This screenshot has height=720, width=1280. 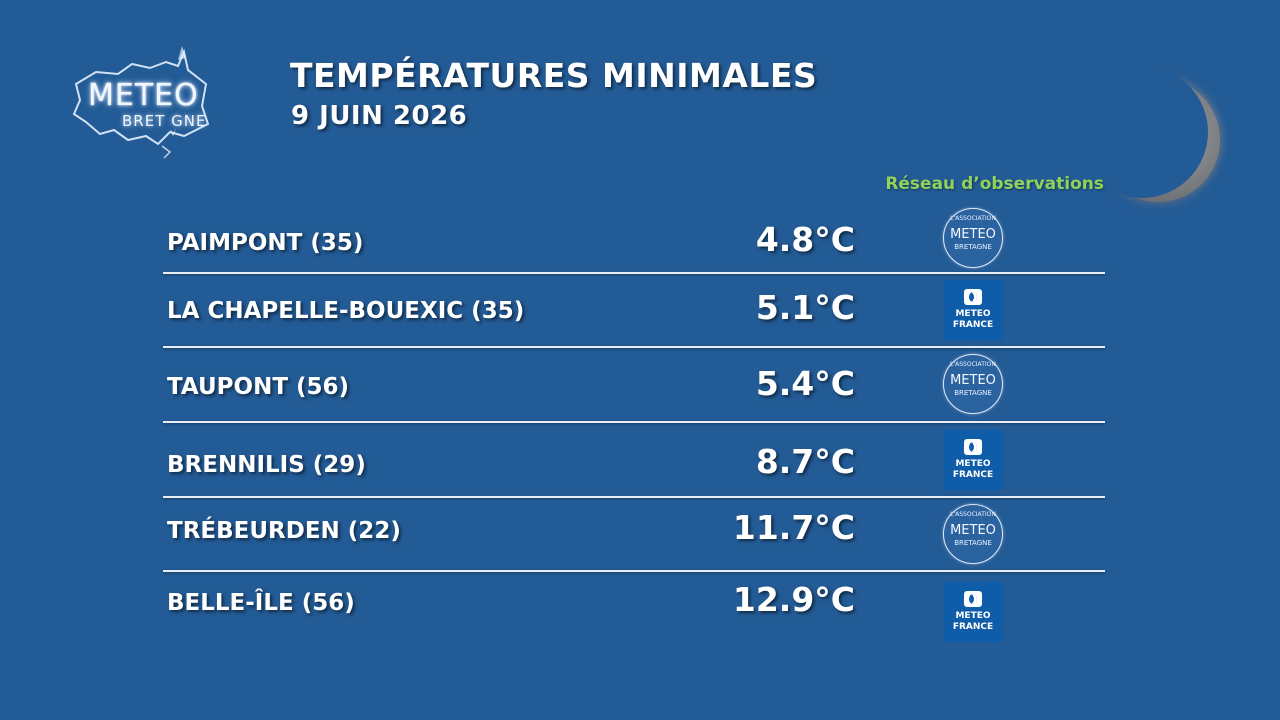 I want to click on crescent-moon-icon, so click(x=1155, y=140).